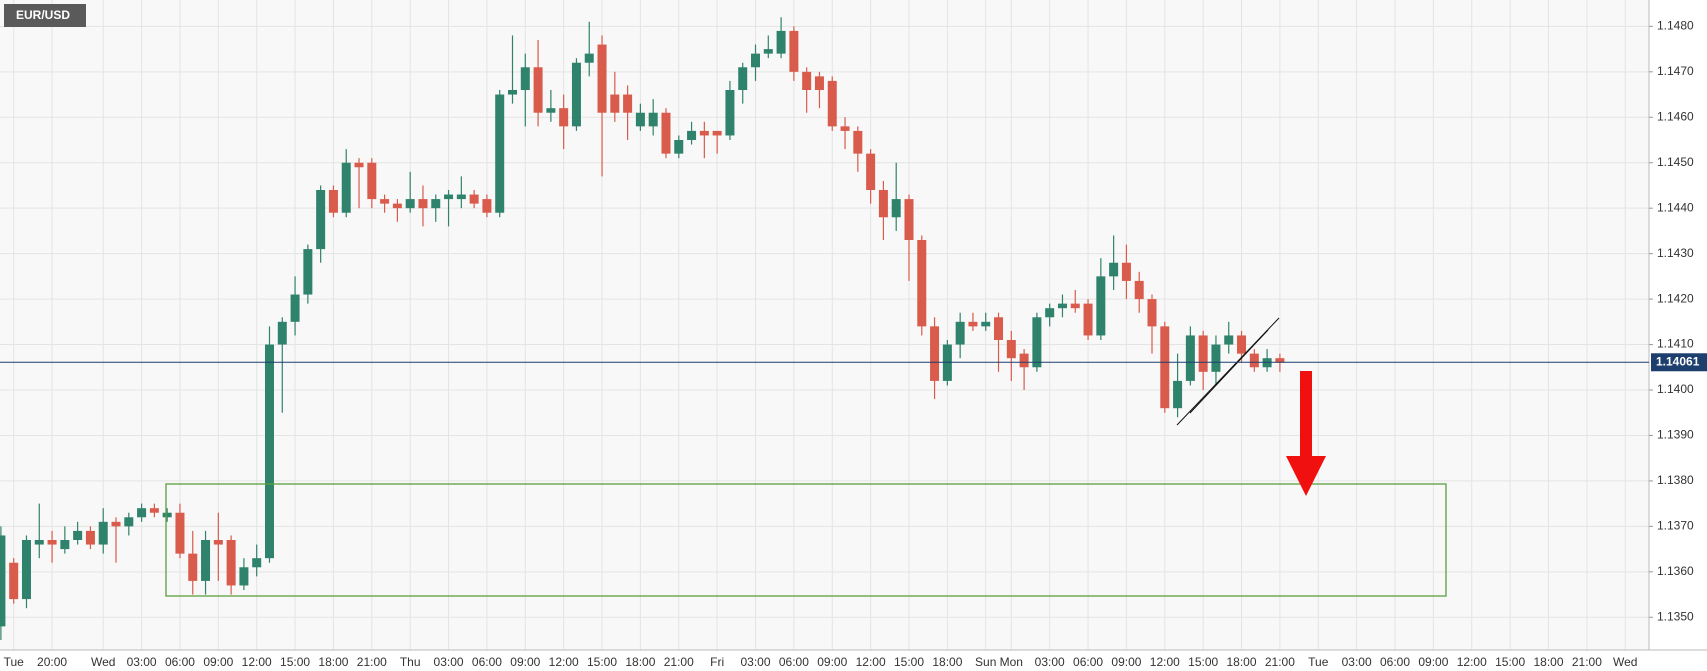 The image size is (1707, 671). I want to click on y-tick-label: 1.1400, so click(1675, 389).